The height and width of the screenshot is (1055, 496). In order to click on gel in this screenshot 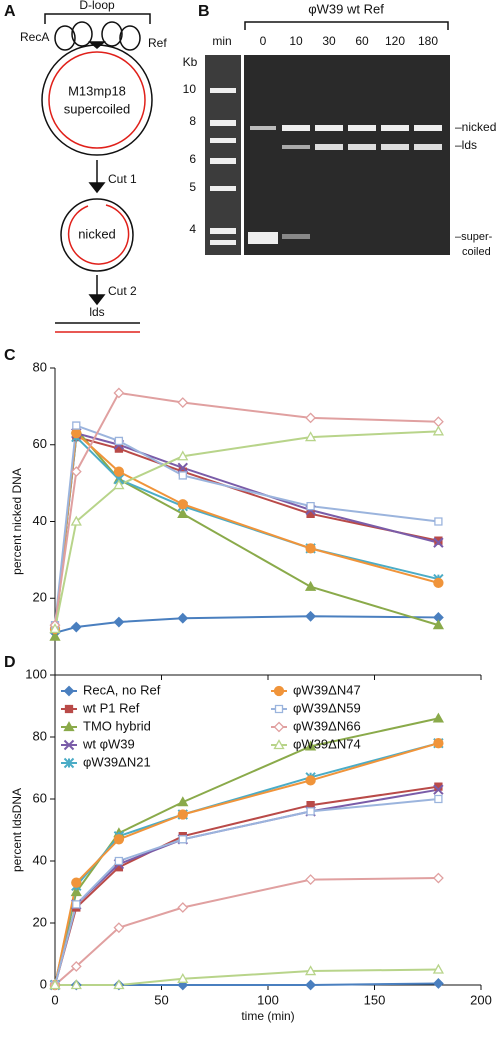, I will do `click(327, 138)`.